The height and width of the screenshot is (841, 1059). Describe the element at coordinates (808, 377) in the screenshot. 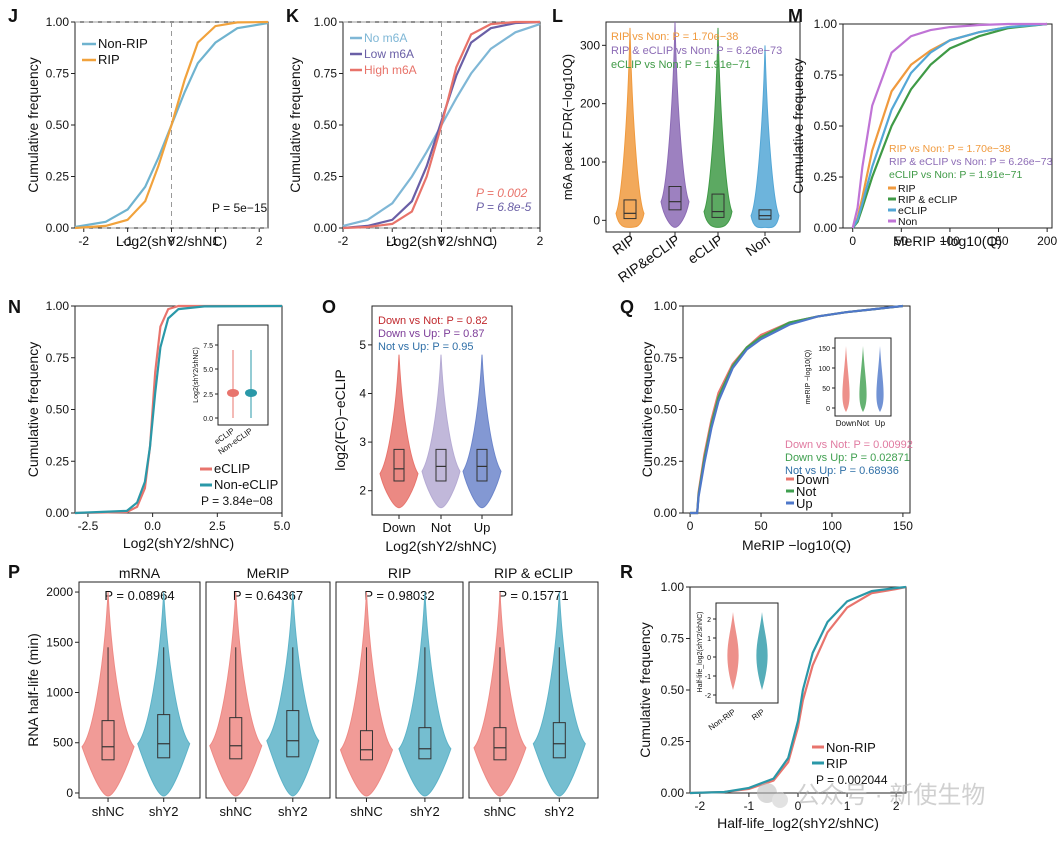

I see `inset-ylabel: meRIP −log10(Q)` at that location.